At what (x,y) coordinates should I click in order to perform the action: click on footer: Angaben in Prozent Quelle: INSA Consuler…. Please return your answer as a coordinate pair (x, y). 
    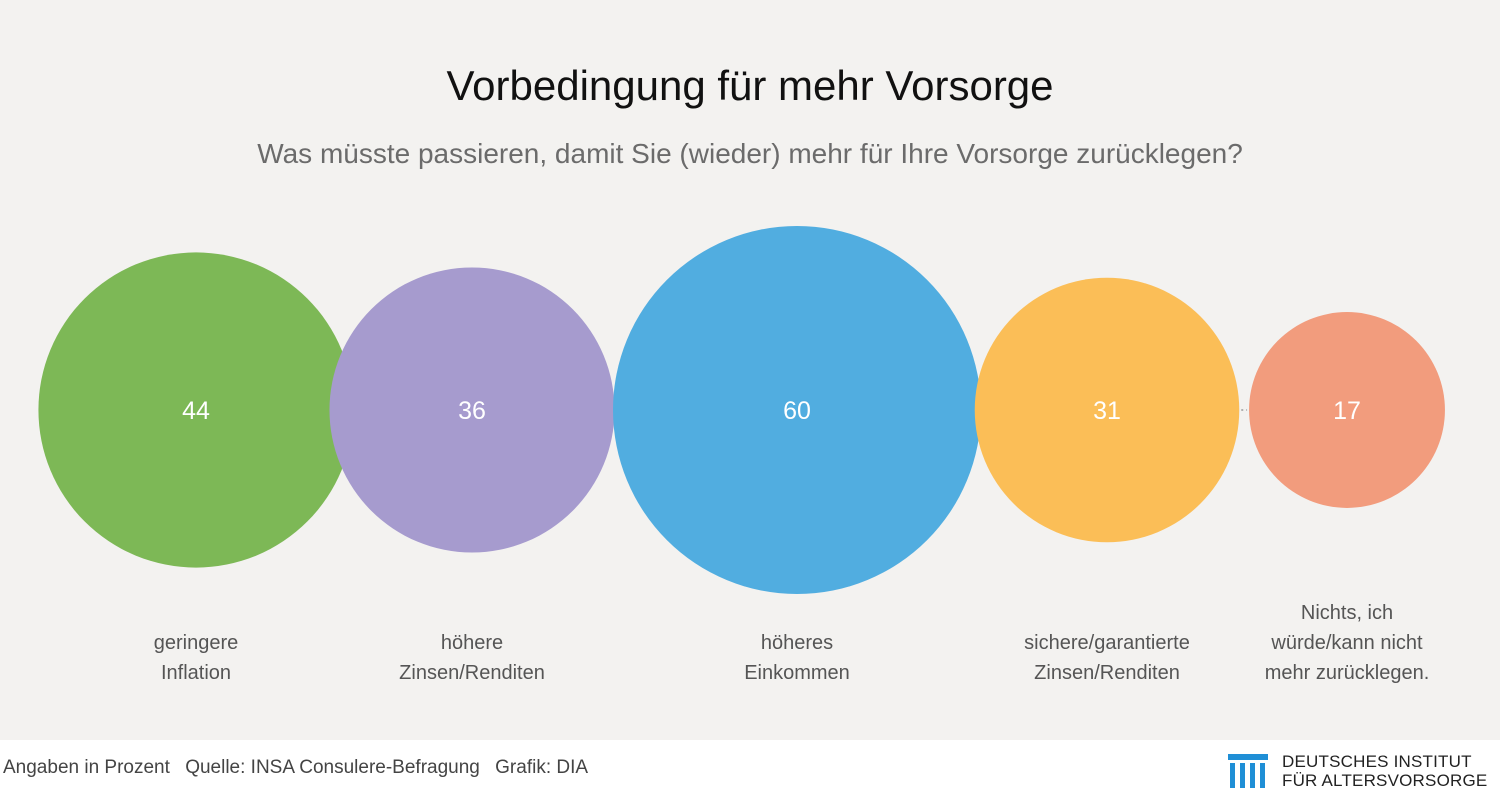
    Looking at the image, I should click on (750, 766).